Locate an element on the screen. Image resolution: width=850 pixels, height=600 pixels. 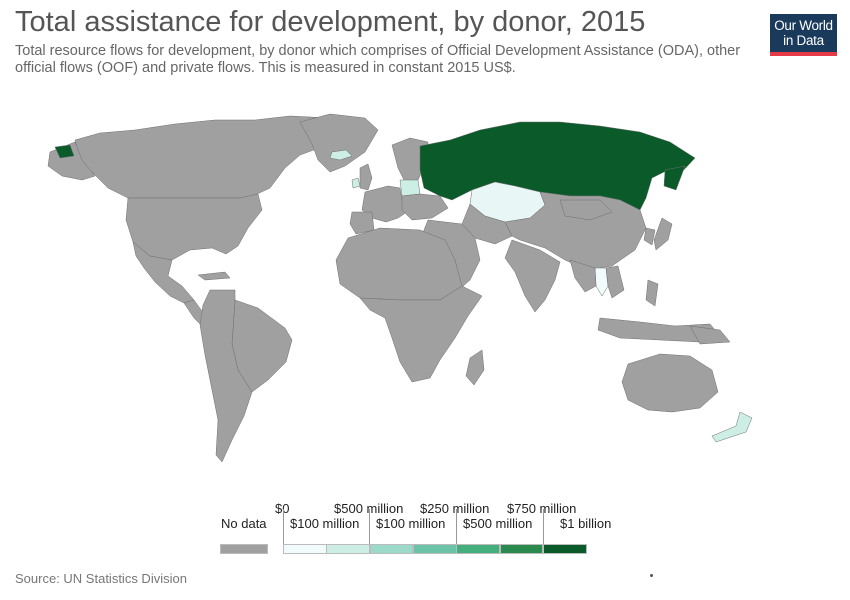
country-russia is located at coordinates (557, 166).